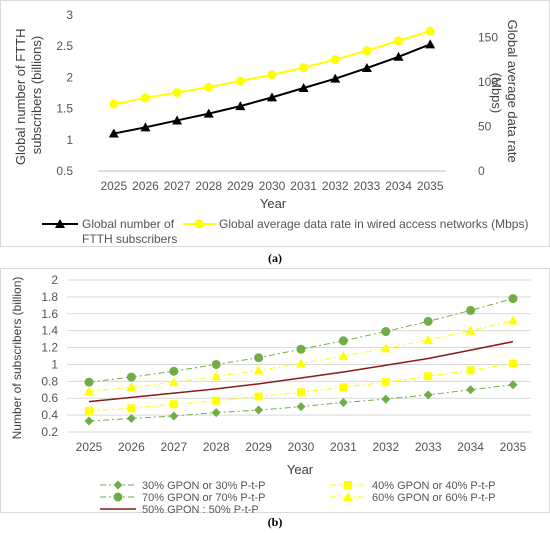 Image resolution: width=550 pixels, height=533 pixels. I want to click on b-x-tick-label: 2026, so click(131, 447).